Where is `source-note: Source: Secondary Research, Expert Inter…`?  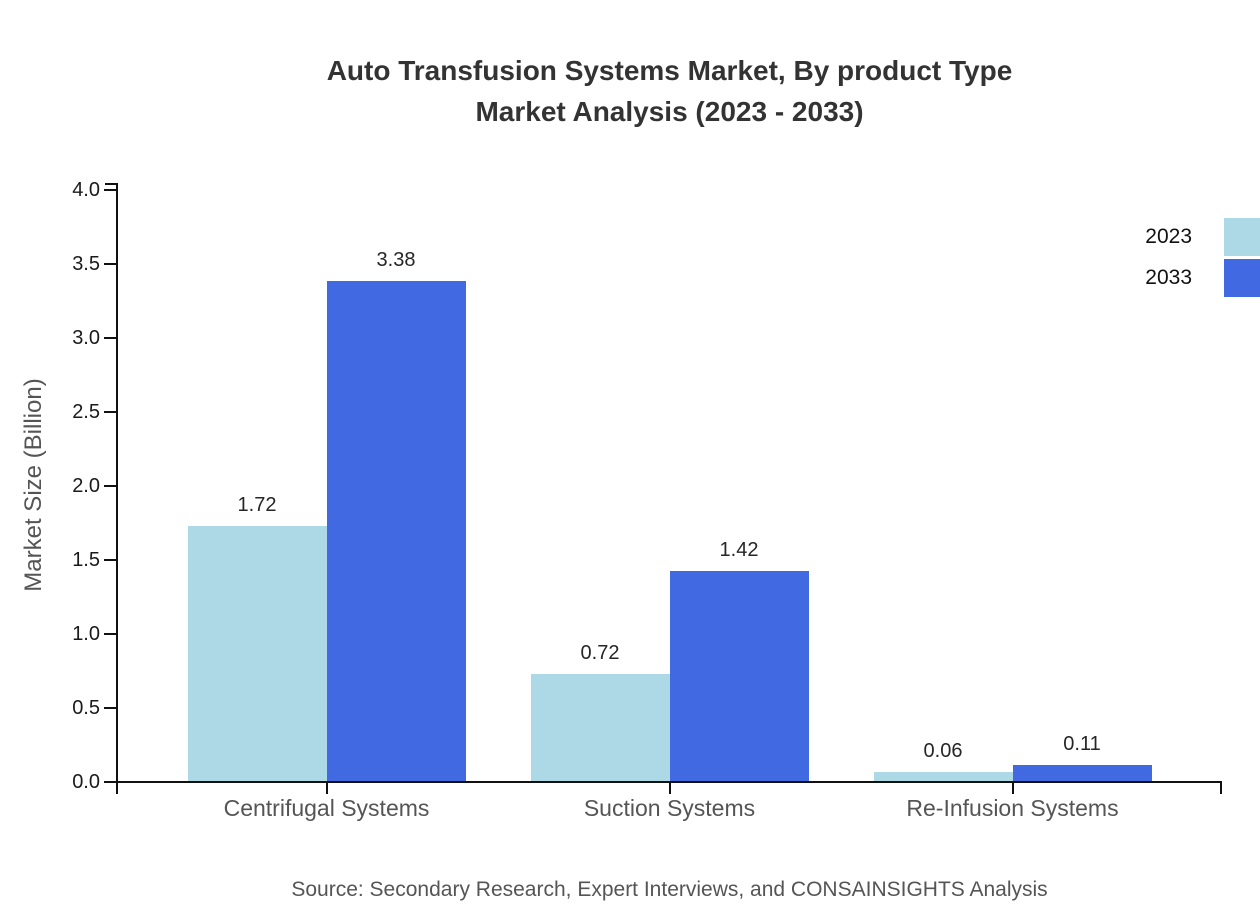
source-note: Source: Secondary Research, Expert Inter… is located at coordinates (669, 889).